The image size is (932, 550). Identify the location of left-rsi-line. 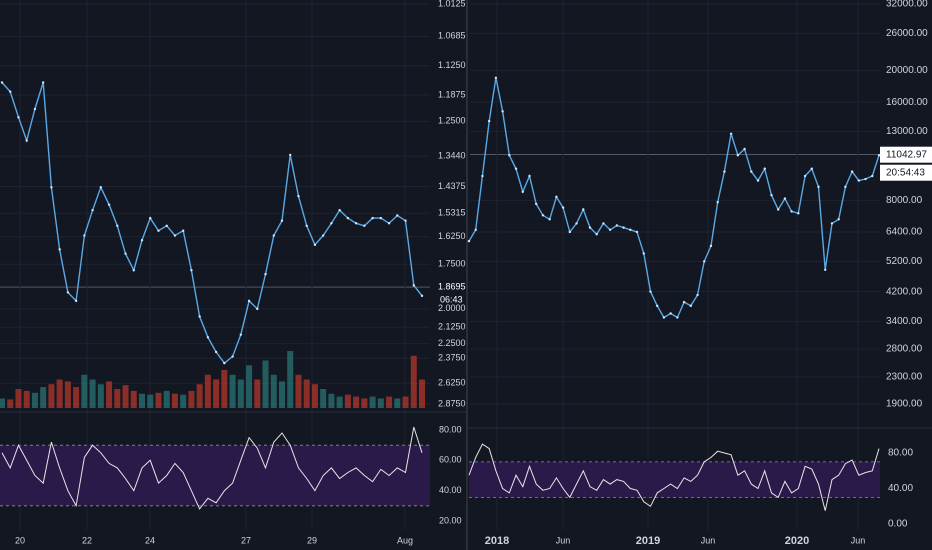
(212, 468).